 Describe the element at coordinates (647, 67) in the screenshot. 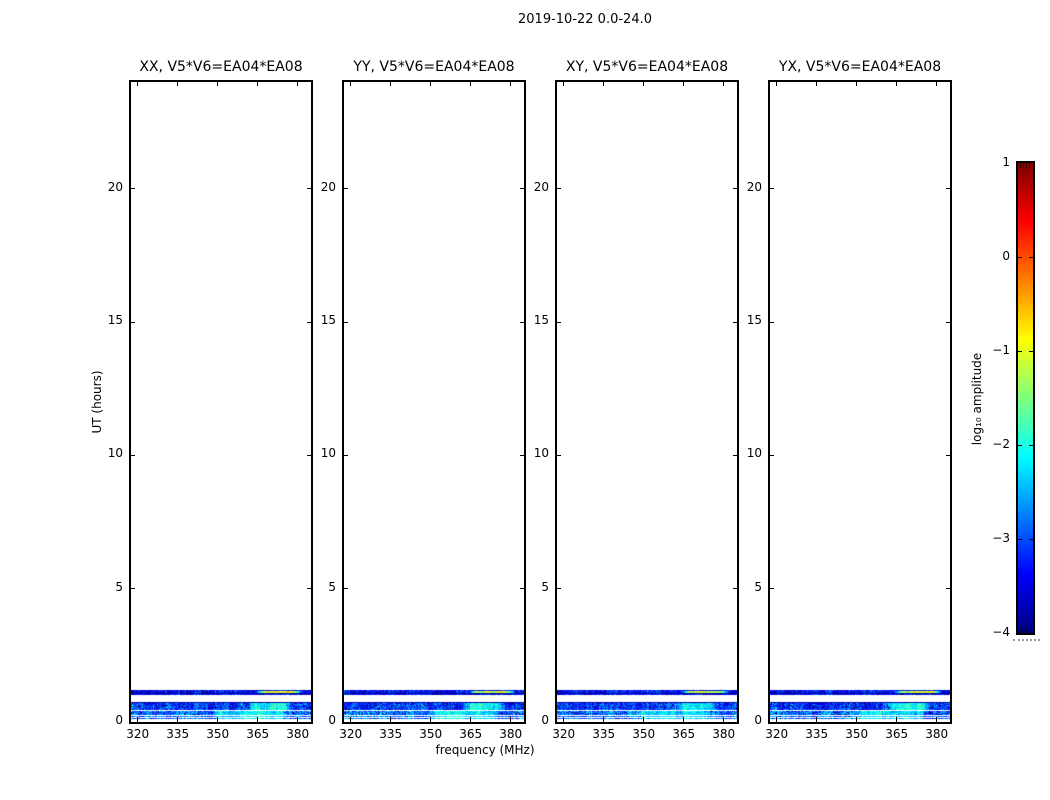

I see `panel-xy-title: XY, V5*V6=EA04*EA08` at that location.